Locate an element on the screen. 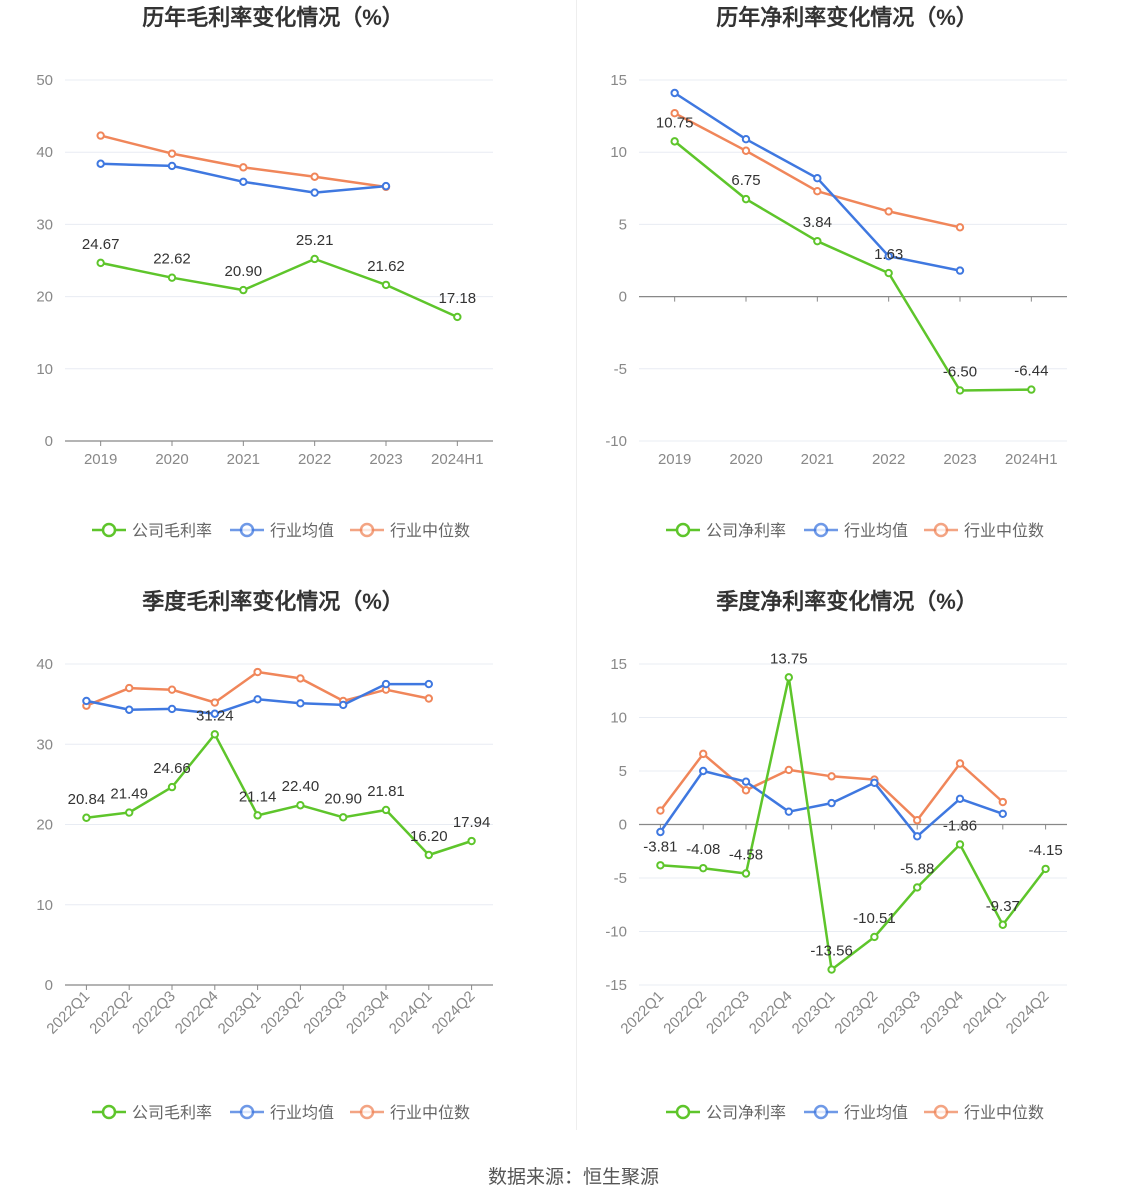 This screenshot has width=1147, height=1202. y-tick-label: 40 is located at coordinates (44, 152).